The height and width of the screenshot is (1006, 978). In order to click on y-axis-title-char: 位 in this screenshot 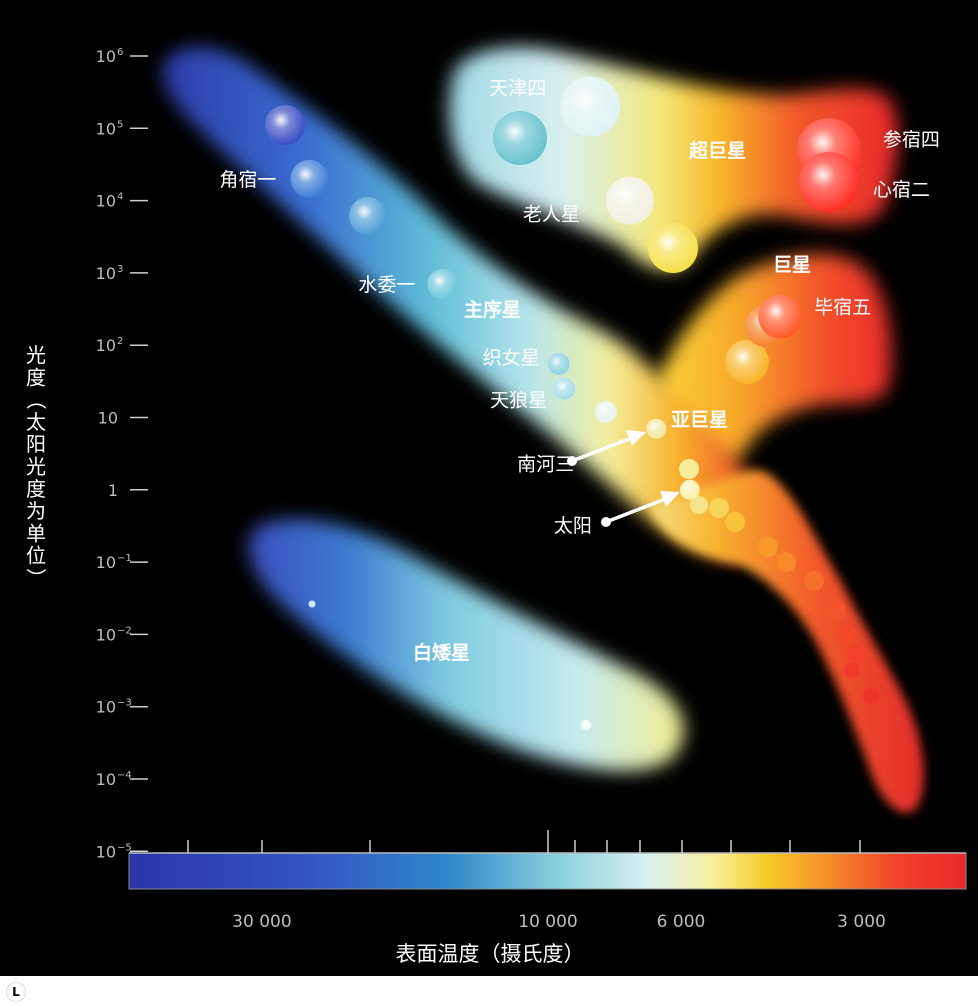, I will do `click(36, 556)`.